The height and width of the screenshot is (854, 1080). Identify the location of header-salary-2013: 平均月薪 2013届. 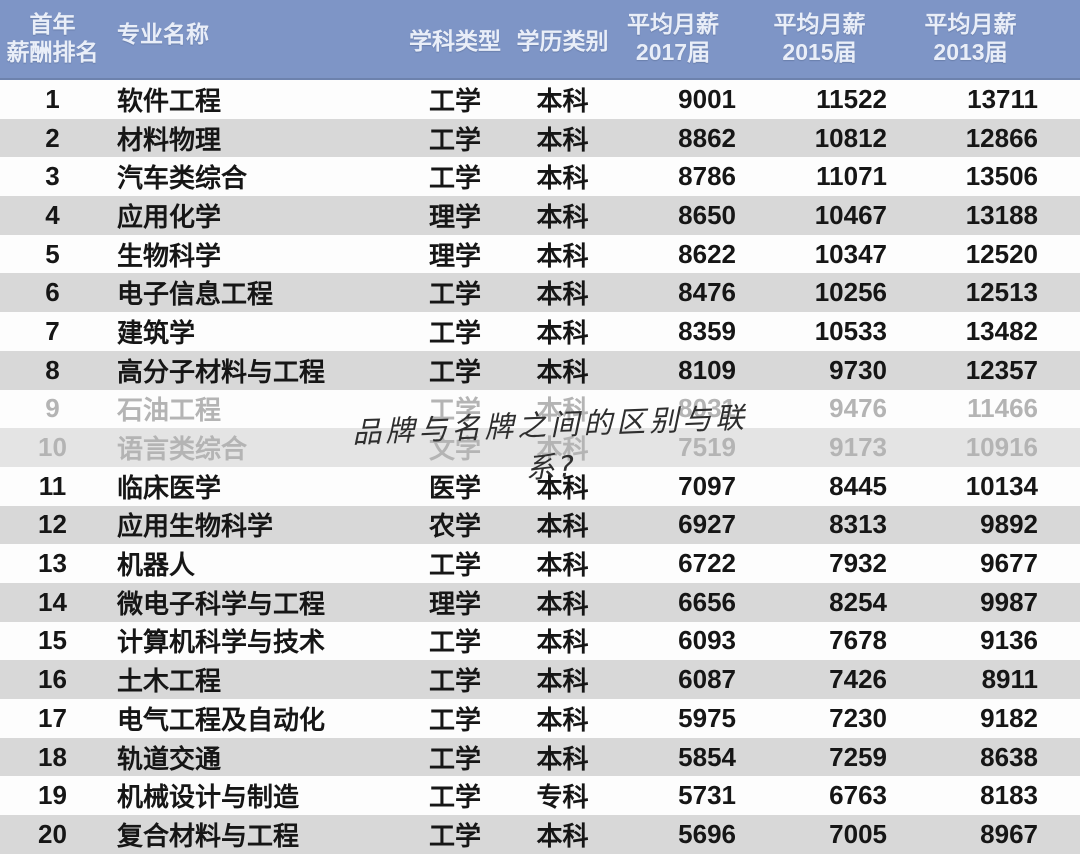
(991, 40).